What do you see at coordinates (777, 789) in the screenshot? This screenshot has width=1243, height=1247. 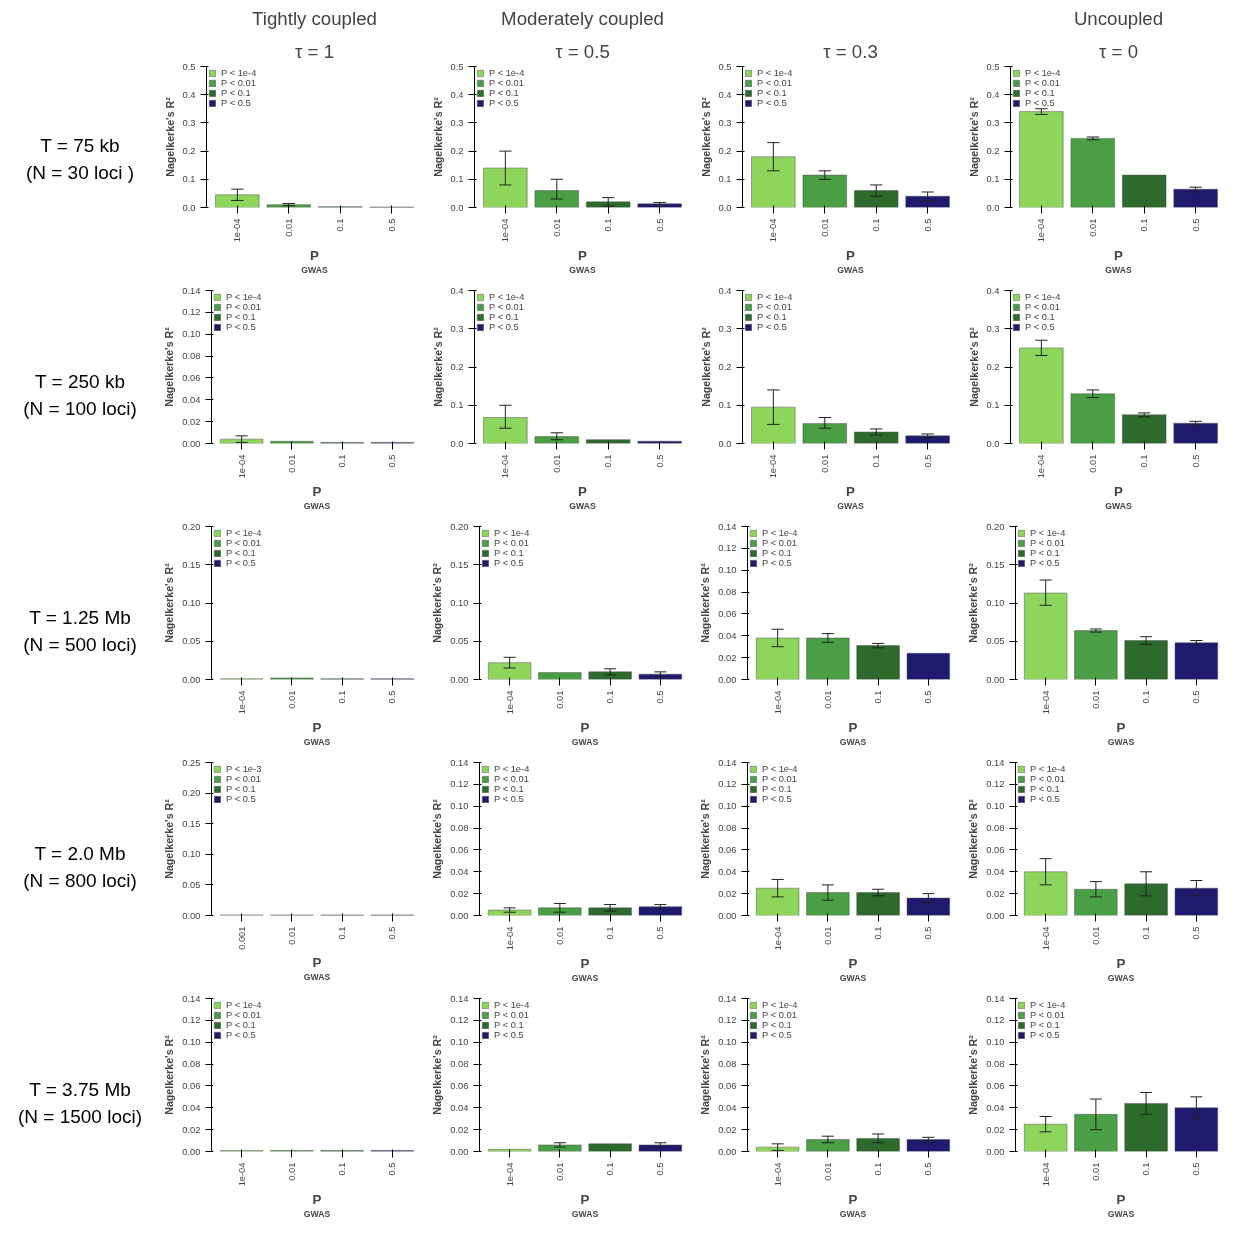 I see `legend-label: P < 0.1` at bounding box center [777, 789].